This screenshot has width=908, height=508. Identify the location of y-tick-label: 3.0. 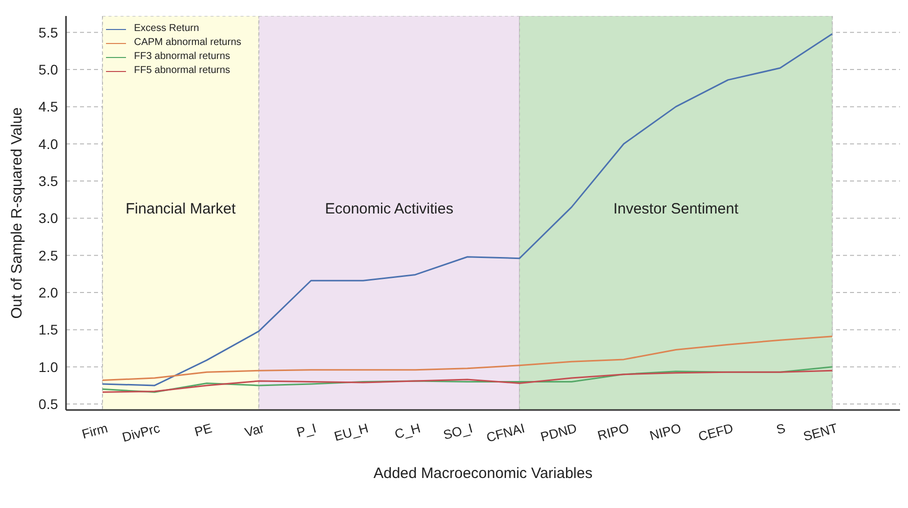
(48, 218).